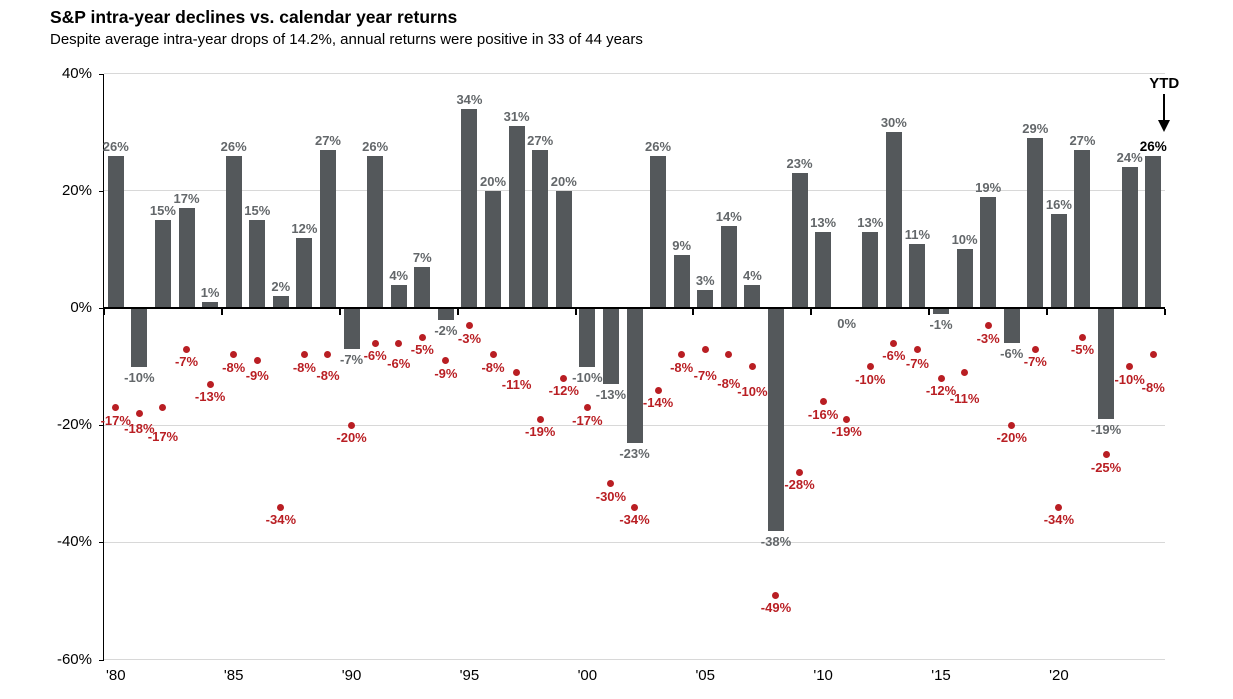 Image resolution: width=1233 pixels, height=699 pixels. I want to click on y-axis-line, so click(103, 366).